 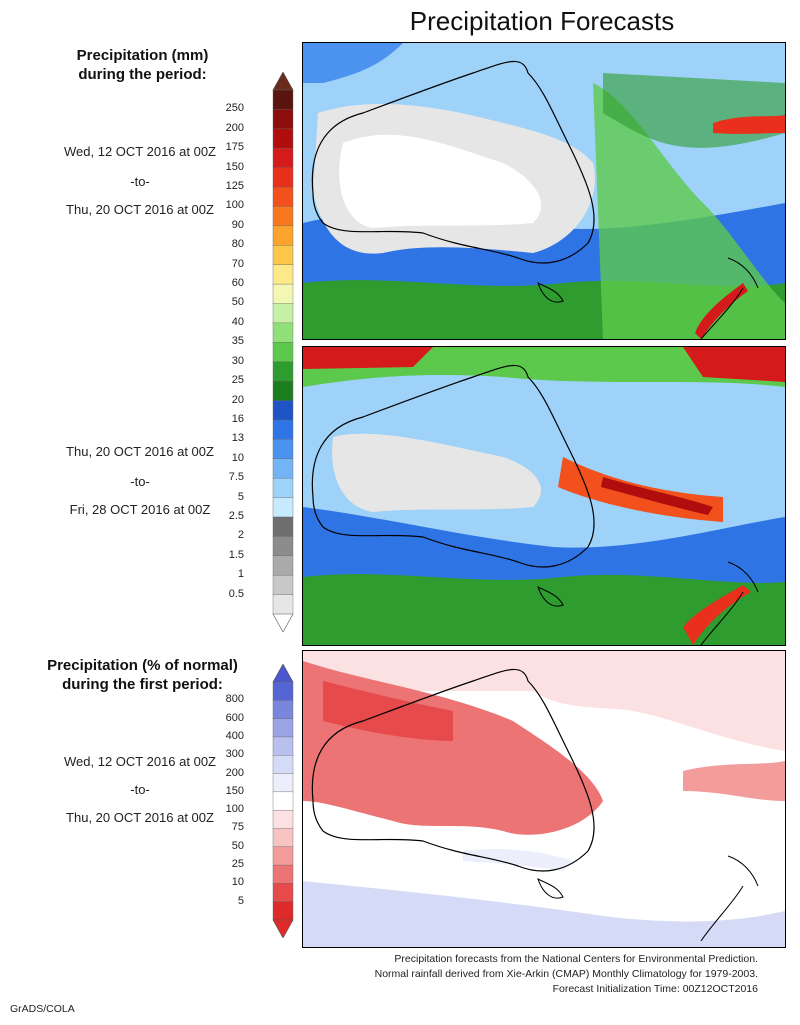 I want to click on precip-pct-tick-label: 50, so click(x=237, y=845).